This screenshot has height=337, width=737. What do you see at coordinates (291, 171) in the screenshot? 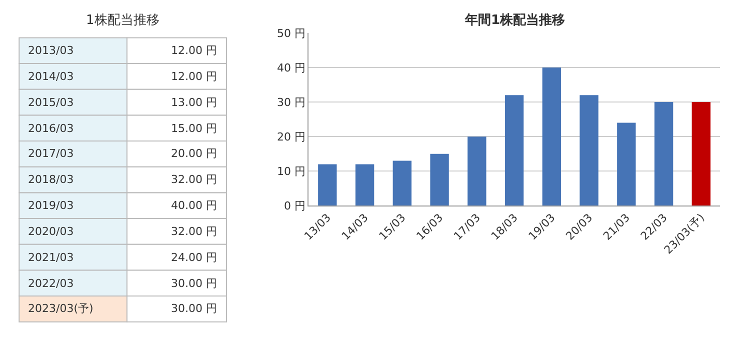
I see `y-tick-label: 10 円` at bounding box center [291, 171].